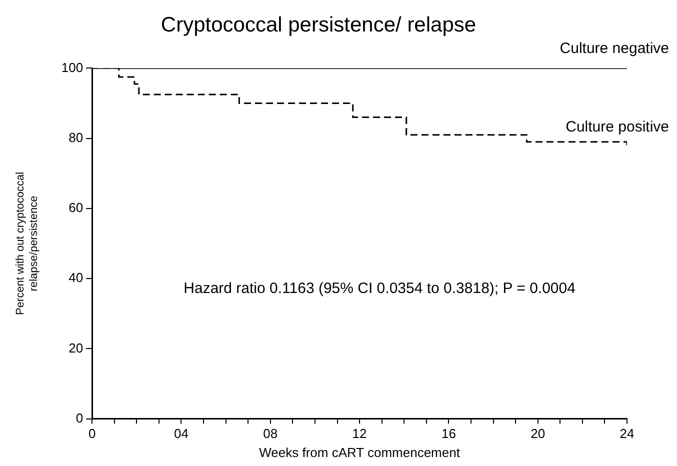  What do you see at coordinates (359, 452) in the screenshot?
I see `x-axis-title: Weeks from cART commencement` at bounding box center [359, 452].